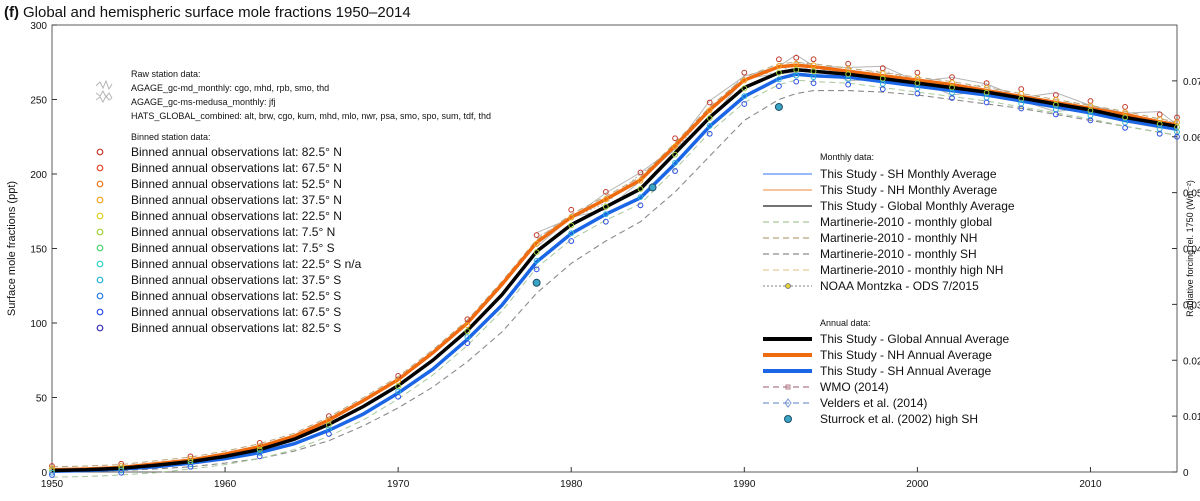 Image resolution: width=1200 pixels, height=501 pixels. Describe the element at coordinates (236, 184) in the screenshot. I see `binned-legend-item: Binned annual observations lat: 52.5° N` at that location.